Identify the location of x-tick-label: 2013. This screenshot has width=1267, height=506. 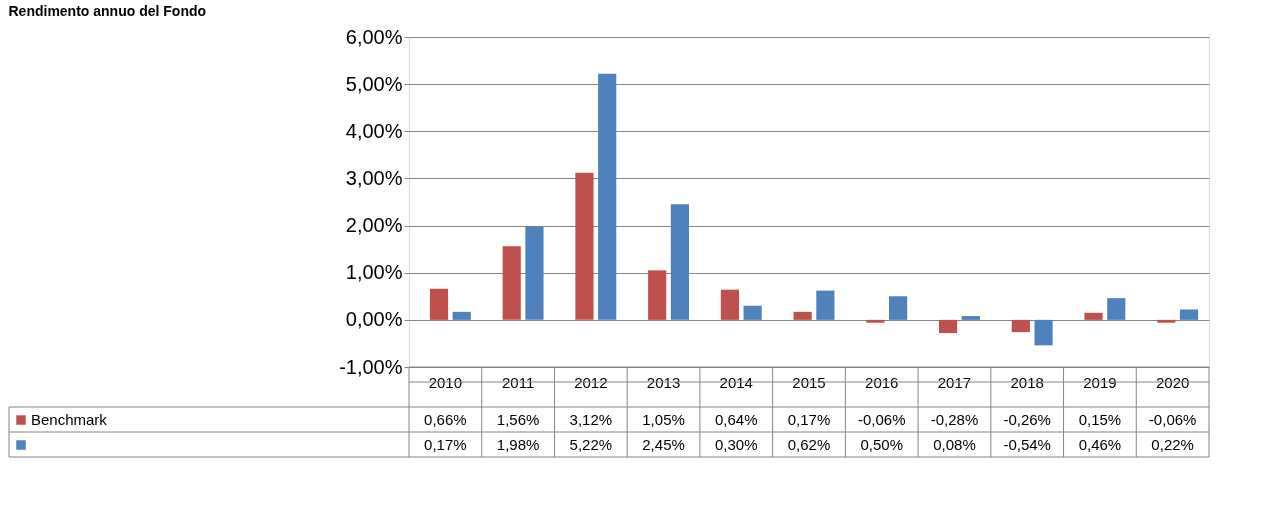
(663, 382).